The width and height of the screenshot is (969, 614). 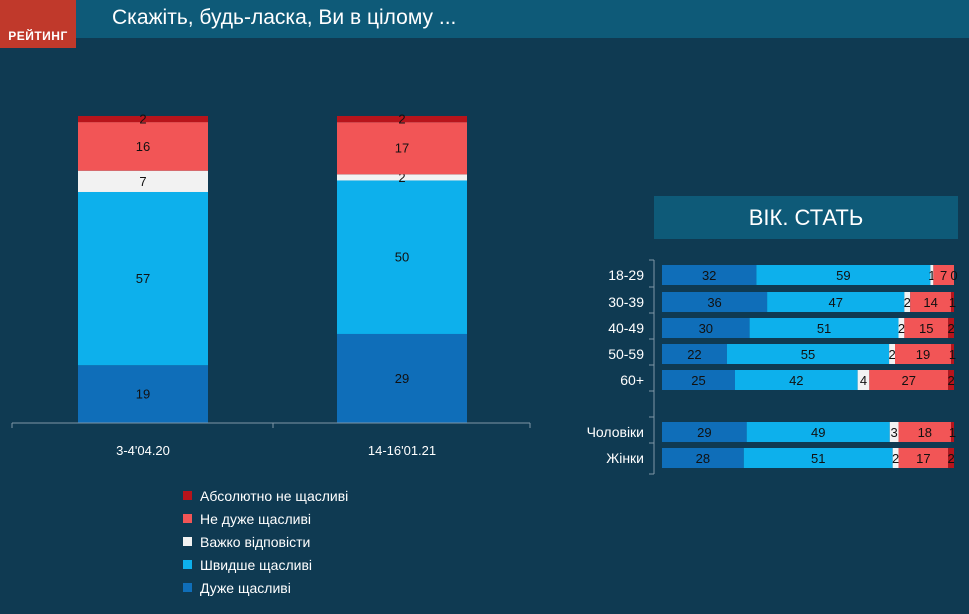 I want to click on hbar-value-label: 7, so click(x=943, y=275).